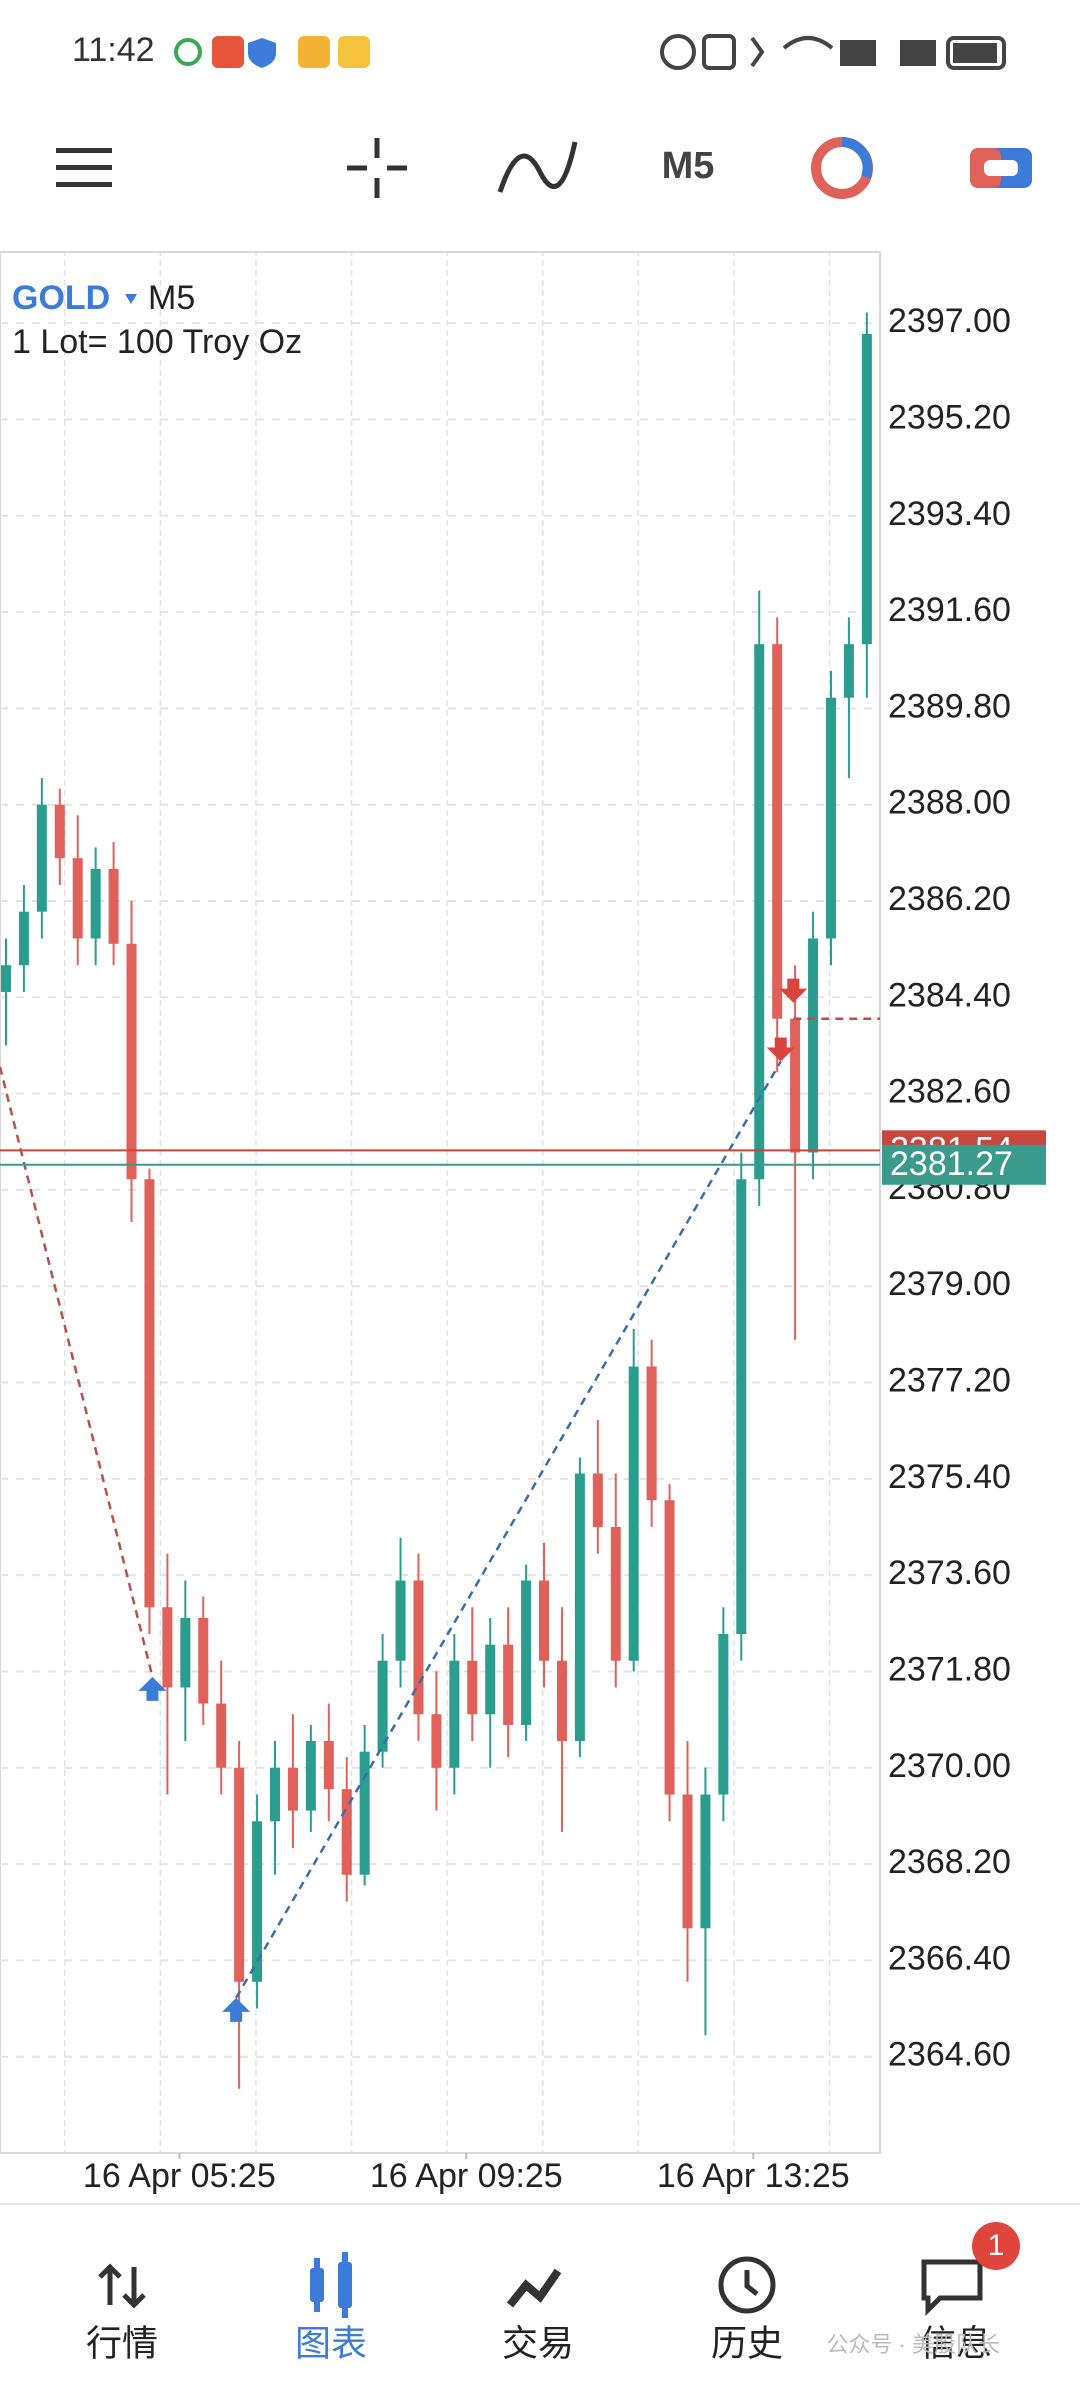 This screenshot has width=1080, height=2400. What do you see at coordinates (331, 2343) in the screenshot?
I see `nav-label: 图表` at bounding box center [331, 2343].